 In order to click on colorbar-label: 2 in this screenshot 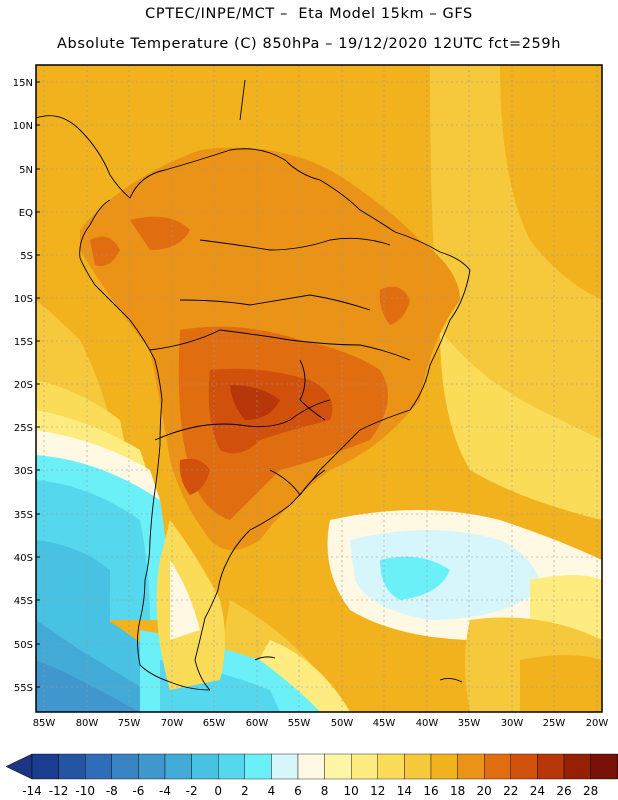, I will do `click(245, 791)`.